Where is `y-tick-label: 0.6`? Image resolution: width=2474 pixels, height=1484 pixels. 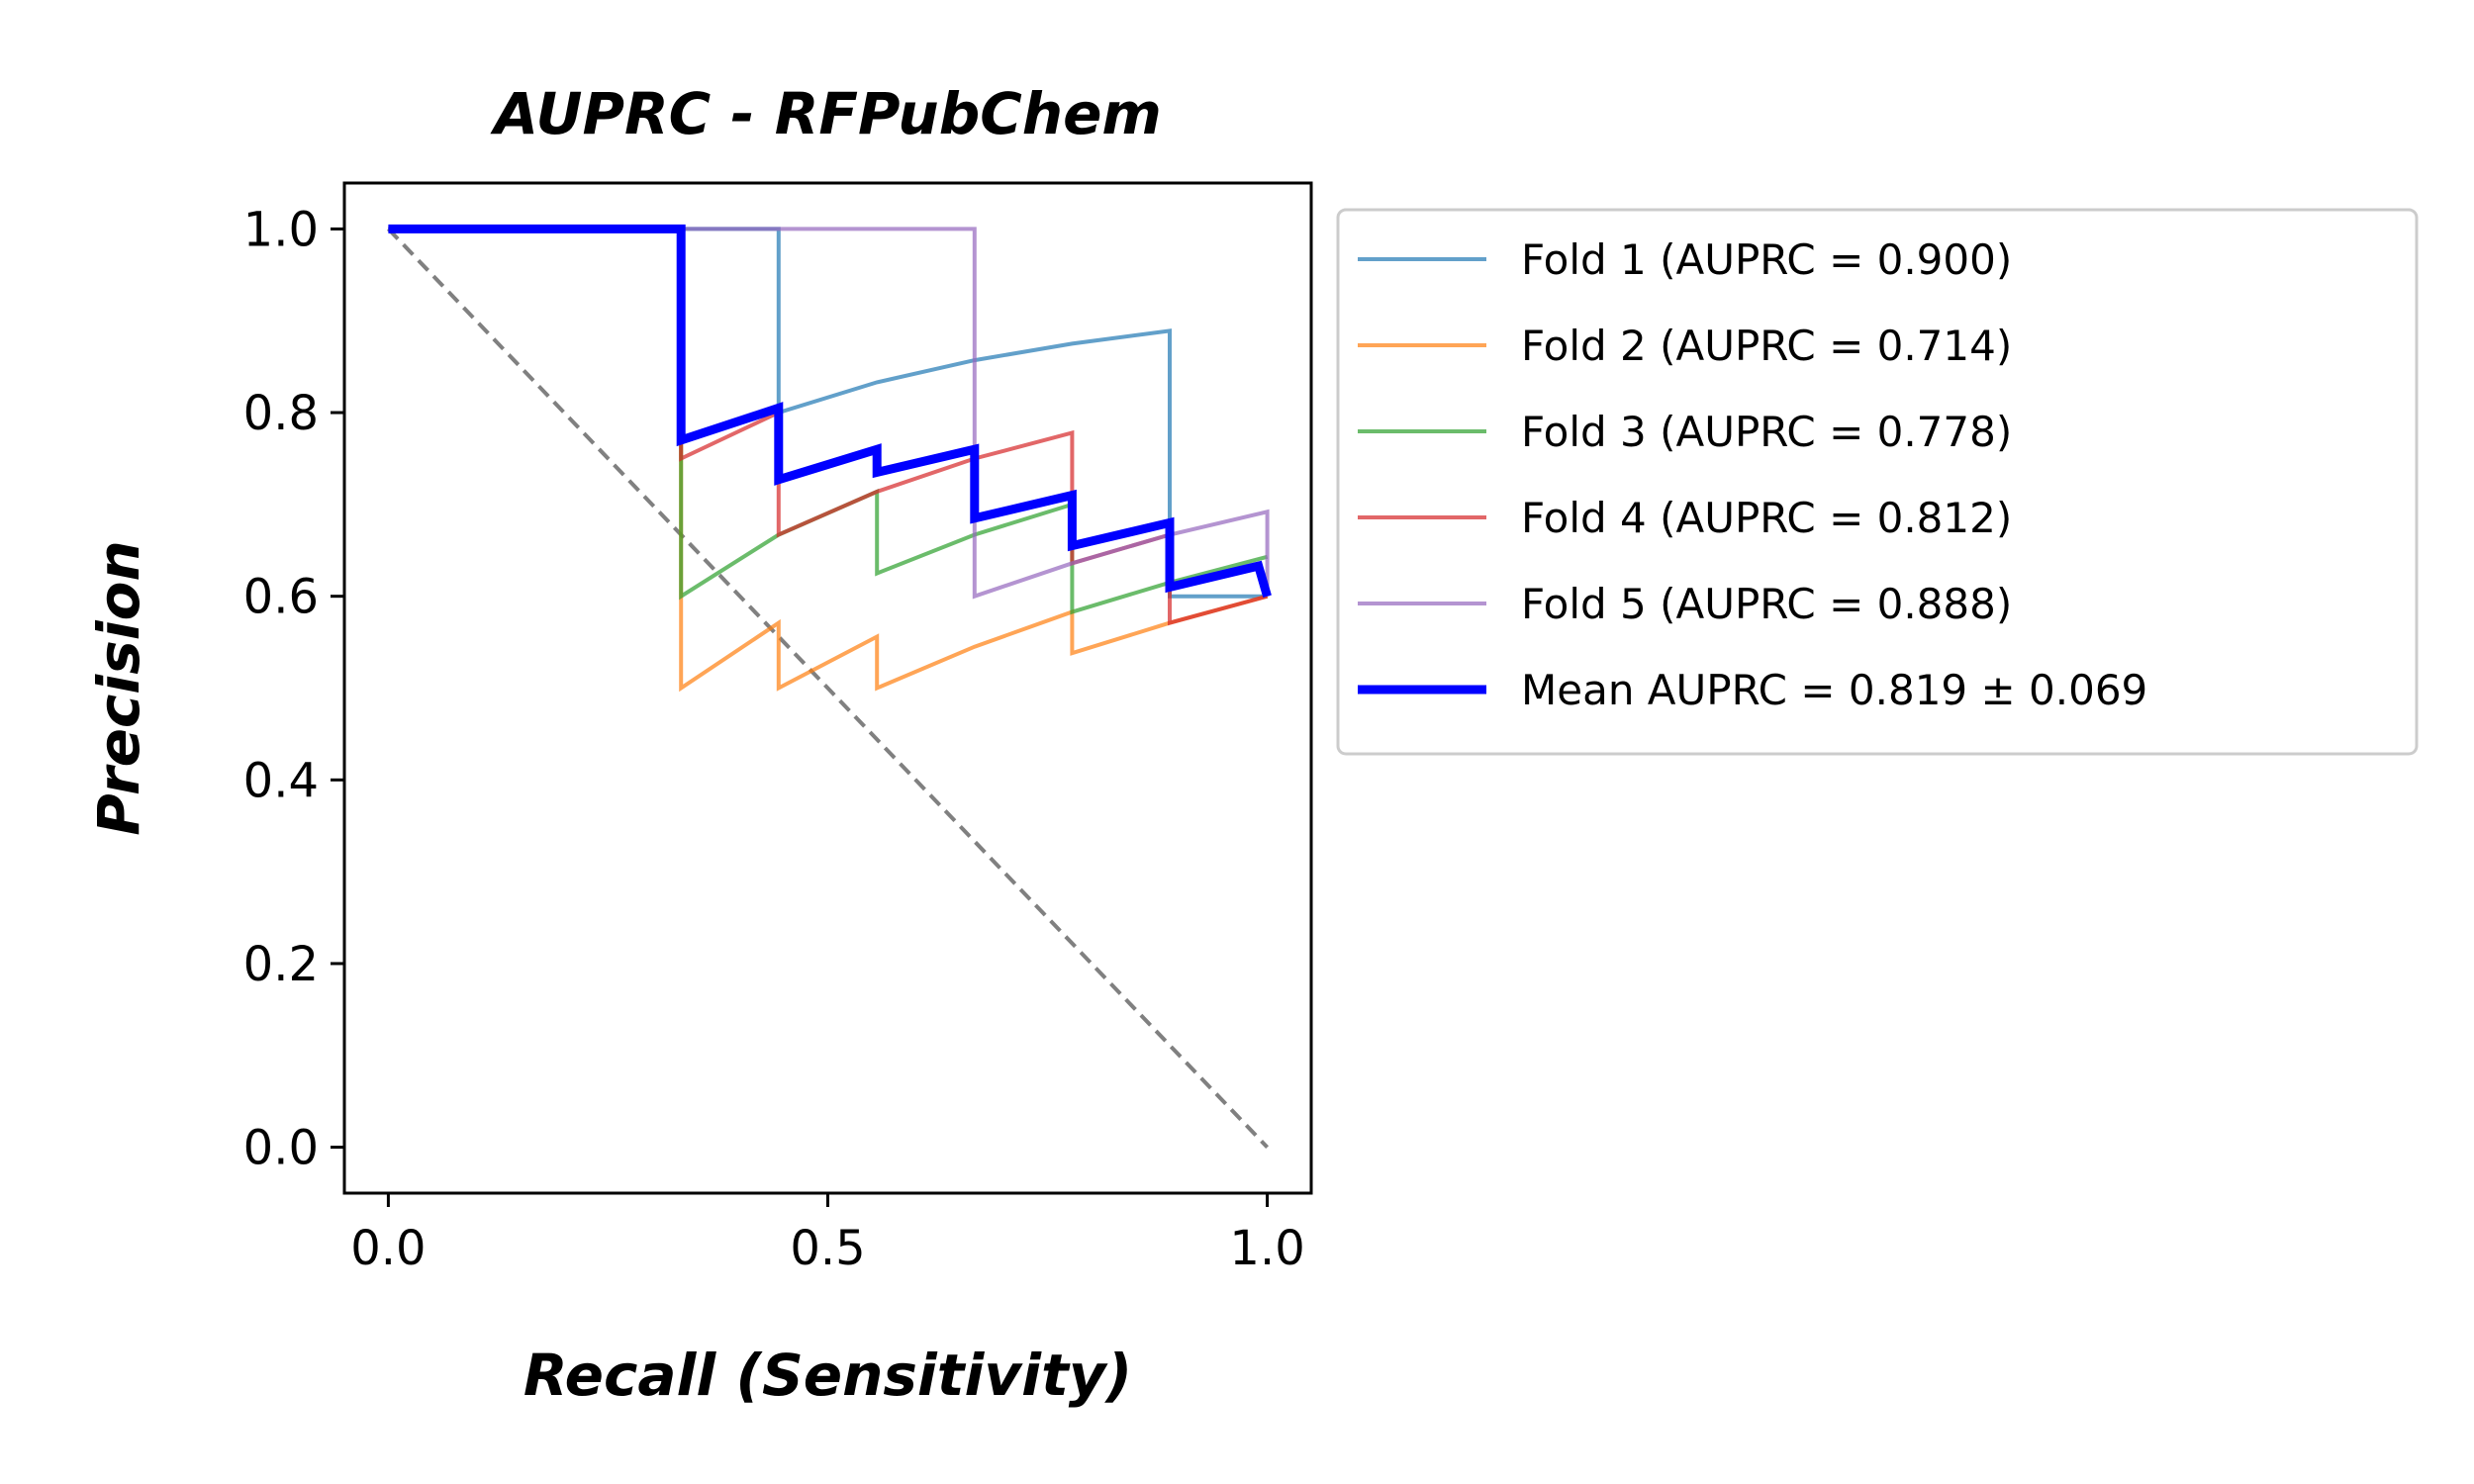
y-tick-label: 0.6 is located at coordinates (281, 597).